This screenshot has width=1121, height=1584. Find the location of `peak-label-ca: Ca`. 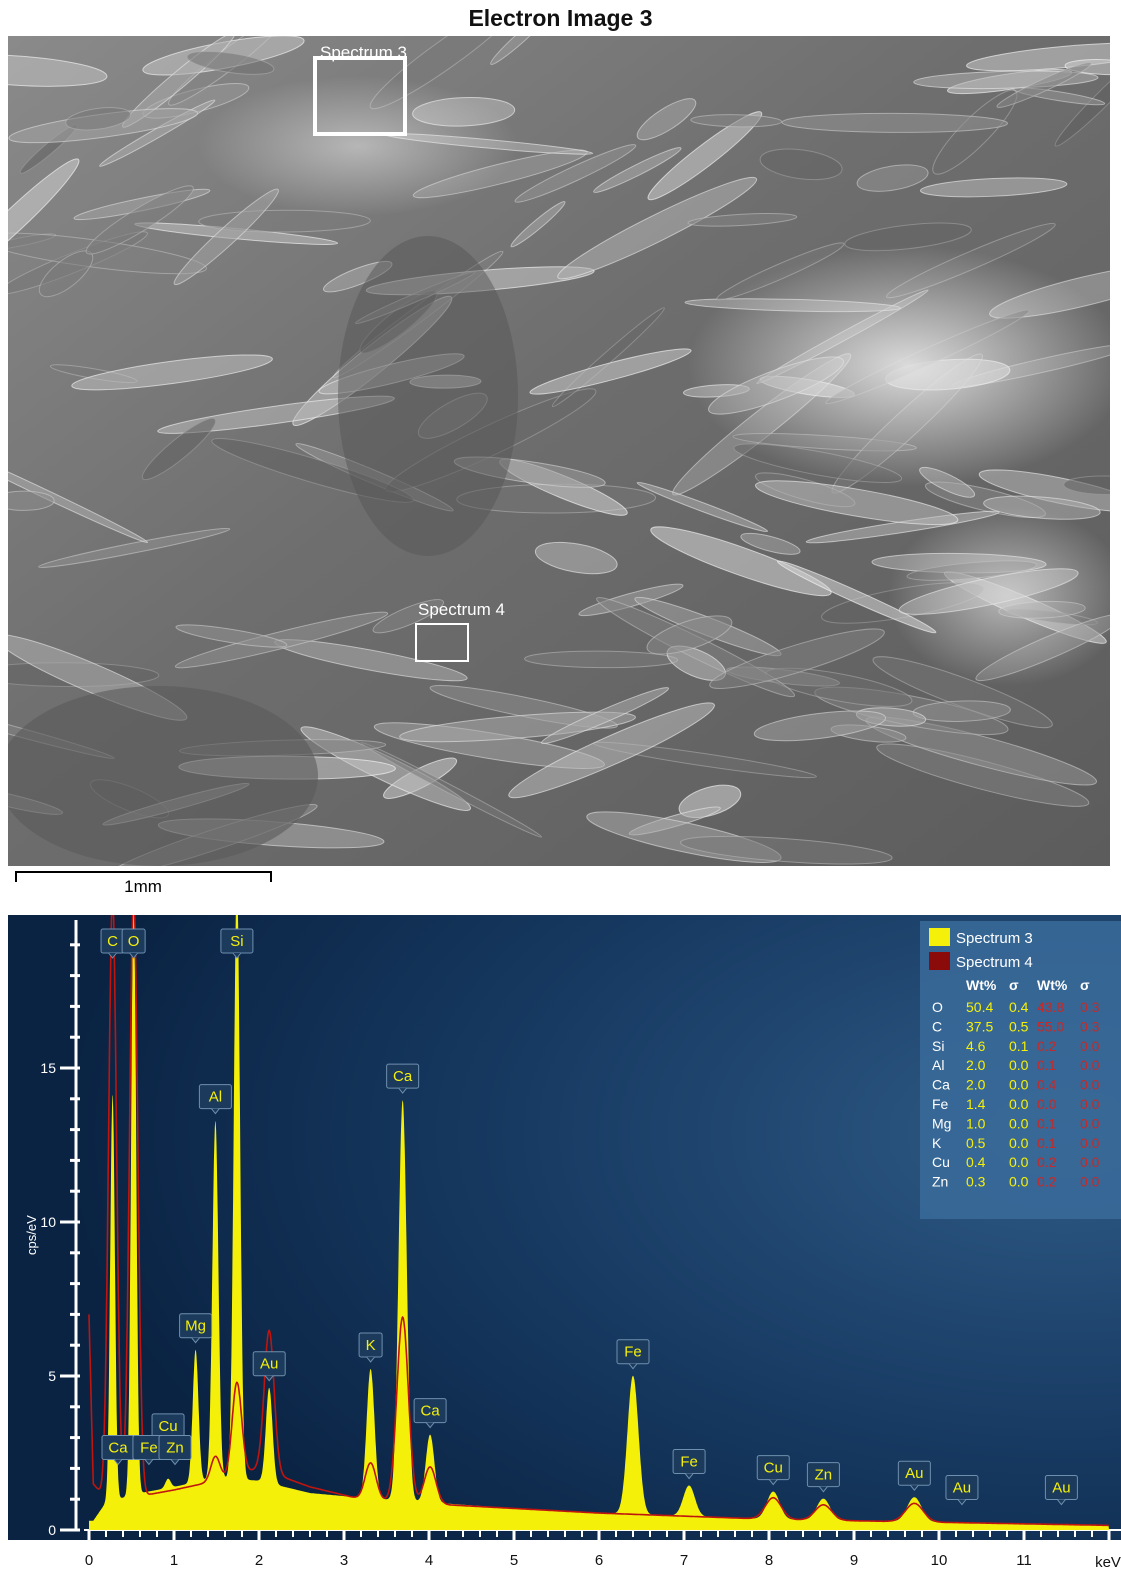

peak-label-ca: Ca is located at coordinates (118, 1450).